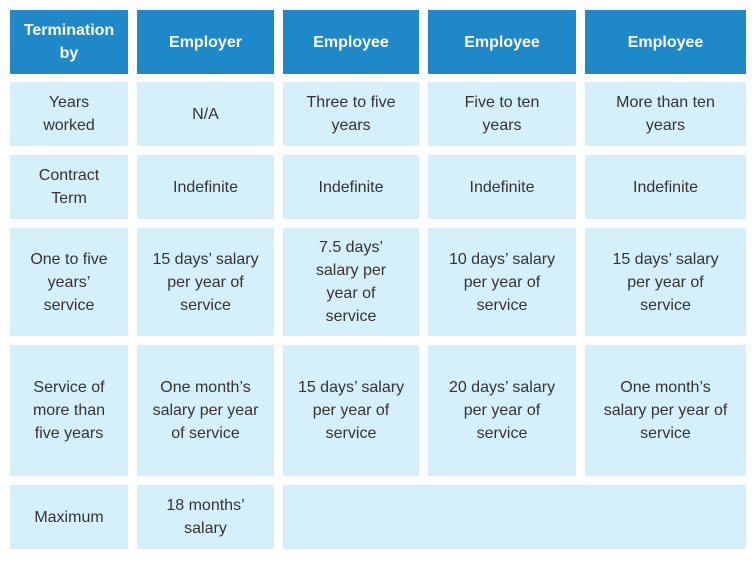  What do you see at coordinates (69, 517) in the screenshot?
I see `row-maximum-label: Maximum` at bounding box center [69, 517].